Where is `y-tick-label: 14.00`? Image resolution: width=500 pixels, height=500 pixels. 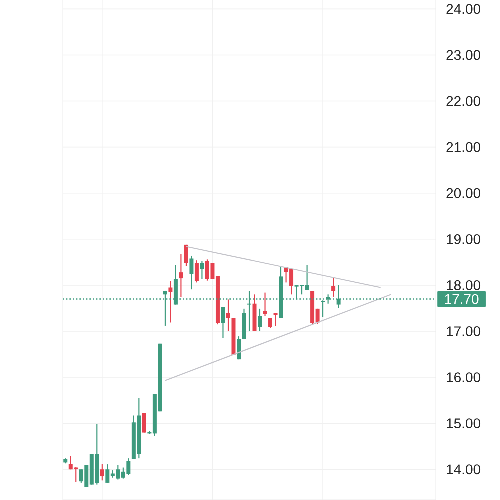 y-tick-label: 14.00 is located at coordinates (464, 469).